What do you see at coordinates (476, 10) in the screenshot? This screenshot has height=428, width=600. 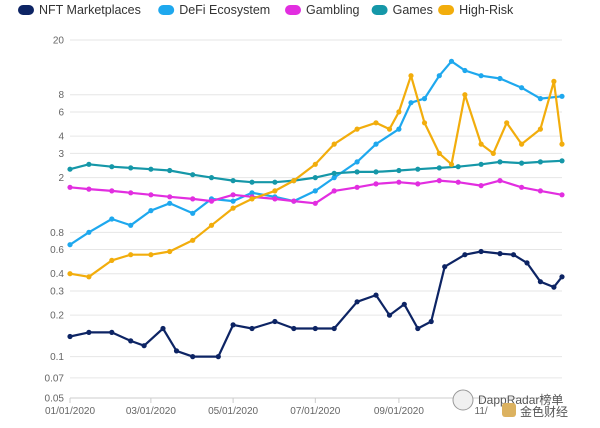 I see `legend-item: High-Risk` at bounding box center [476, 10].